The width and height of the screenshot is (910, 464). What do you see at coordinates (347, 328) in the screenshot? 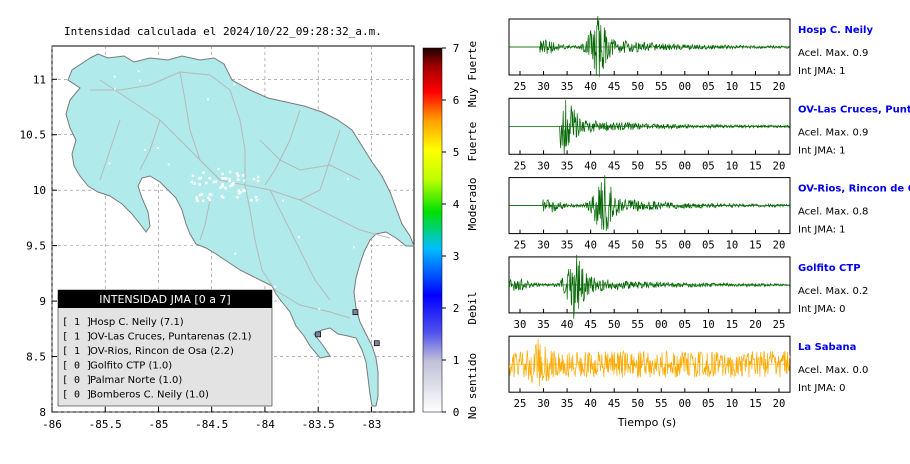
I see `station-markers` at bounding box center [347, 328].